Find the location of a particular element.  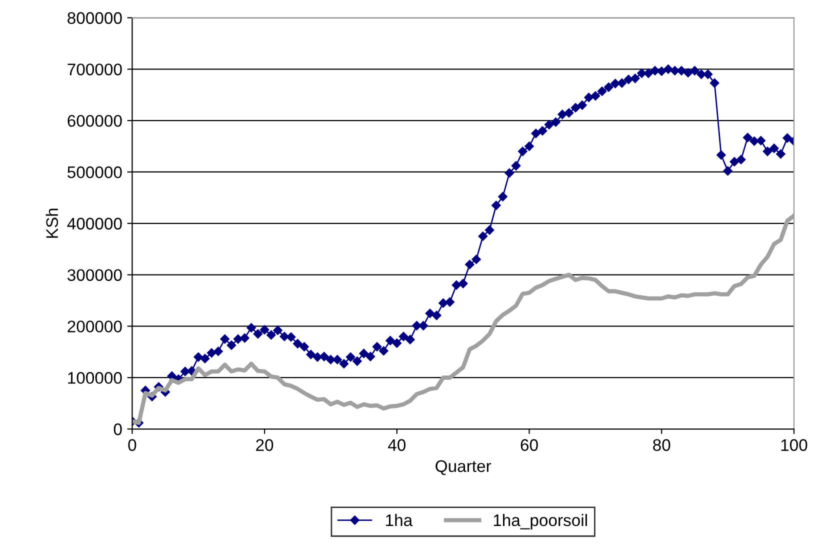

x-tick-label: 0 is located at coordinates (132, 445).